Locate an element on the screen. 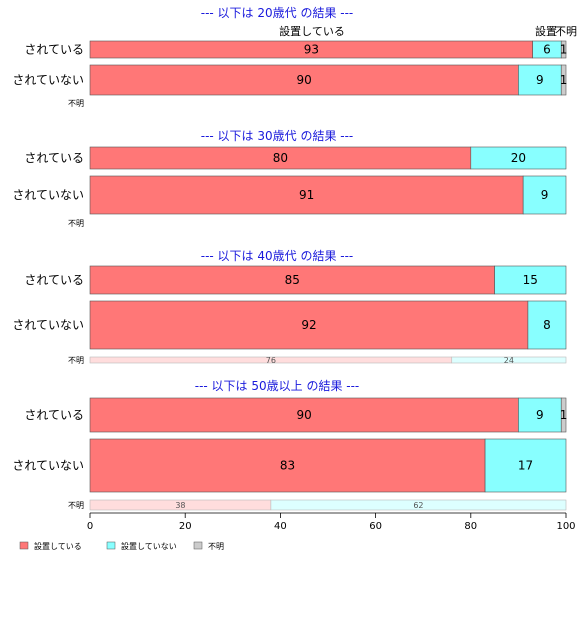 This screenshot has width=580, height=636. x-tick-label: 60 is located at coordinates (375, 526).